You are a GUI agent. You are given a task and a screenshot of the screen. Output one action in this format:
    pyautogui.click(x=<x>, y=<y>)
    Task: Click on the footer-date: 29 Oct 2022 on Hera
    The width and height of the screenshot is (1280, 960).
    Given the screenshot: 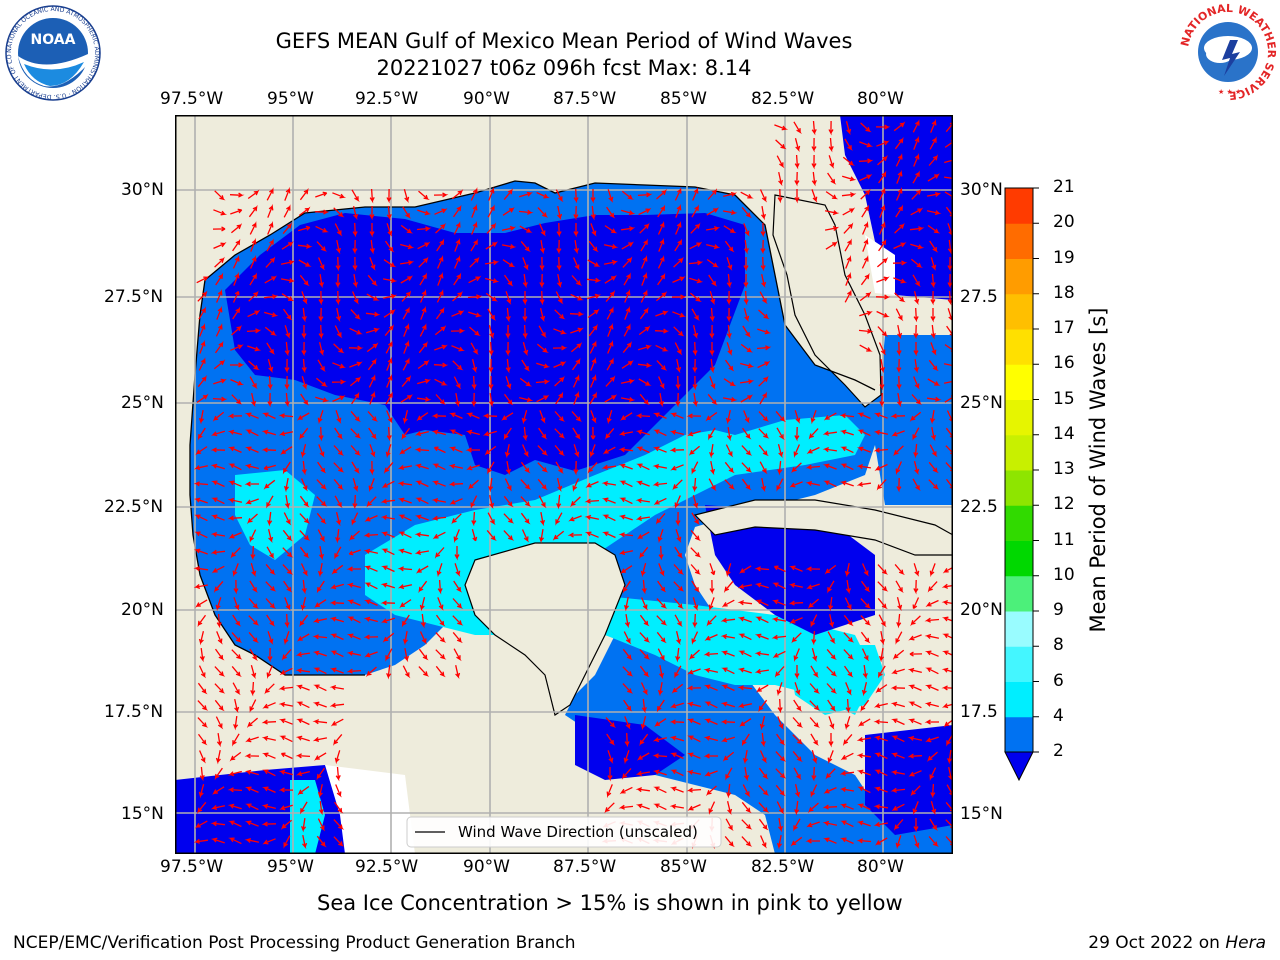 What is the action you would take?
    pyautogui.click(x=1177, y=943)
    